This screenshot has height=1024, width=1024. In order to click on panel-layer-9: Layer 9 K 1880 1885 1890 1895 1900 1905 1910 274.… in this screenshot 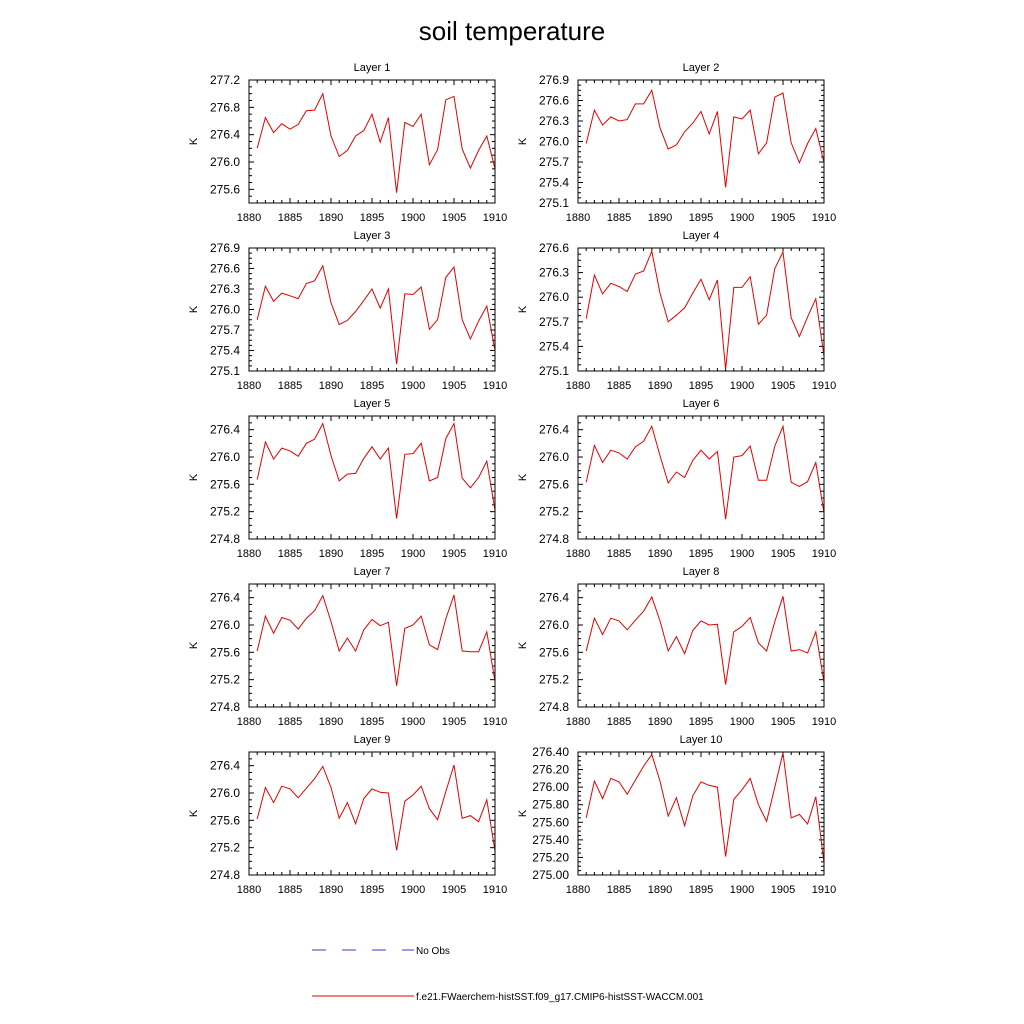, I will do `click(347, 815)`.